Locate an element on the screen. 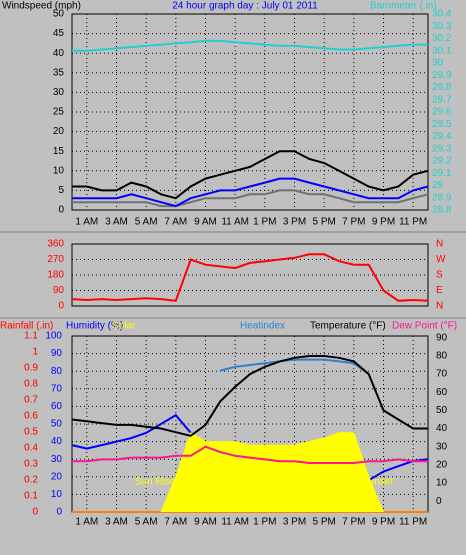 This screenshot has width=466, height=555. annotation: Sun Rise is located at coordinates (155, 482).